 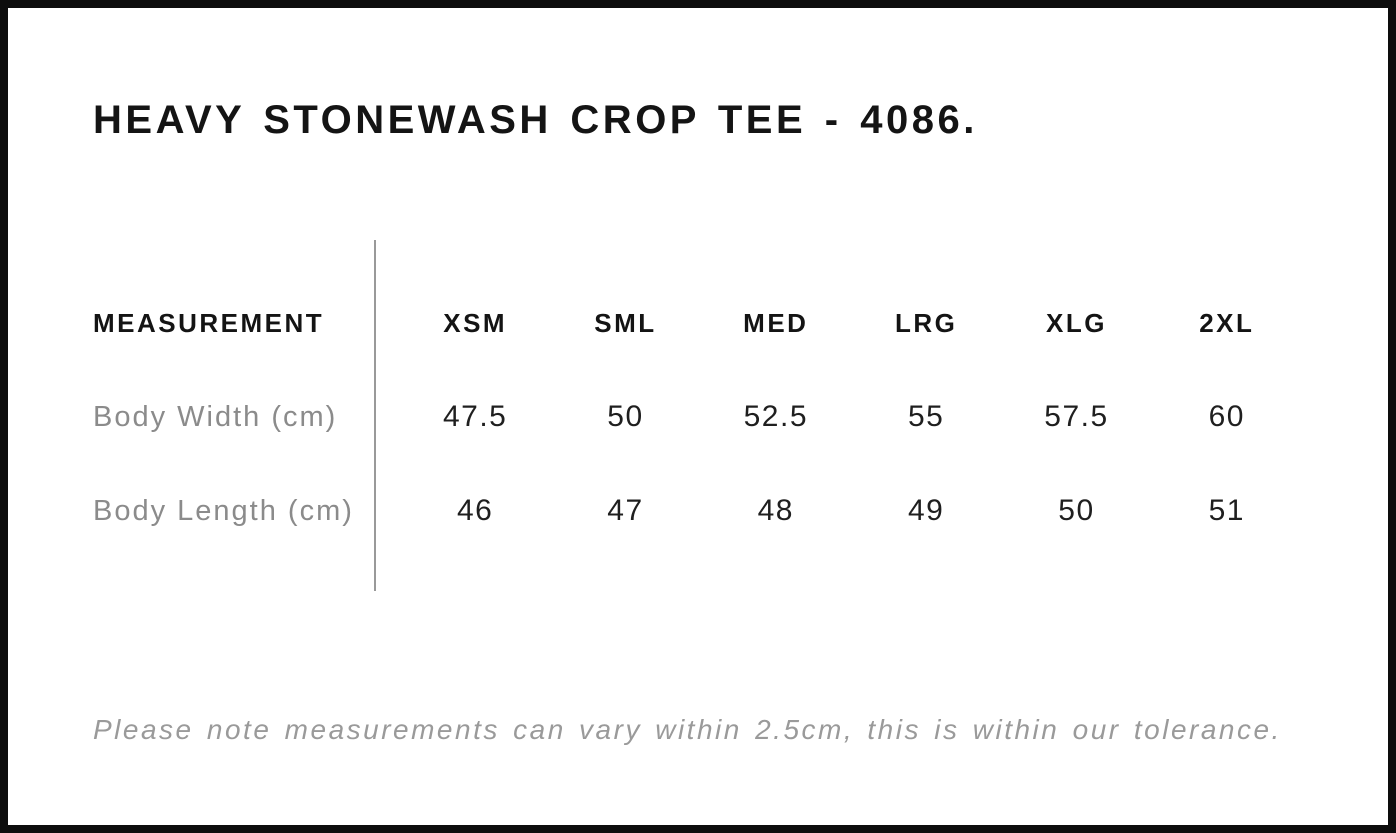 What do you see at coordinates (475, 322) in the screenshot?
I see `column-header-xsm: XSM` at bounding box center [475, 322].